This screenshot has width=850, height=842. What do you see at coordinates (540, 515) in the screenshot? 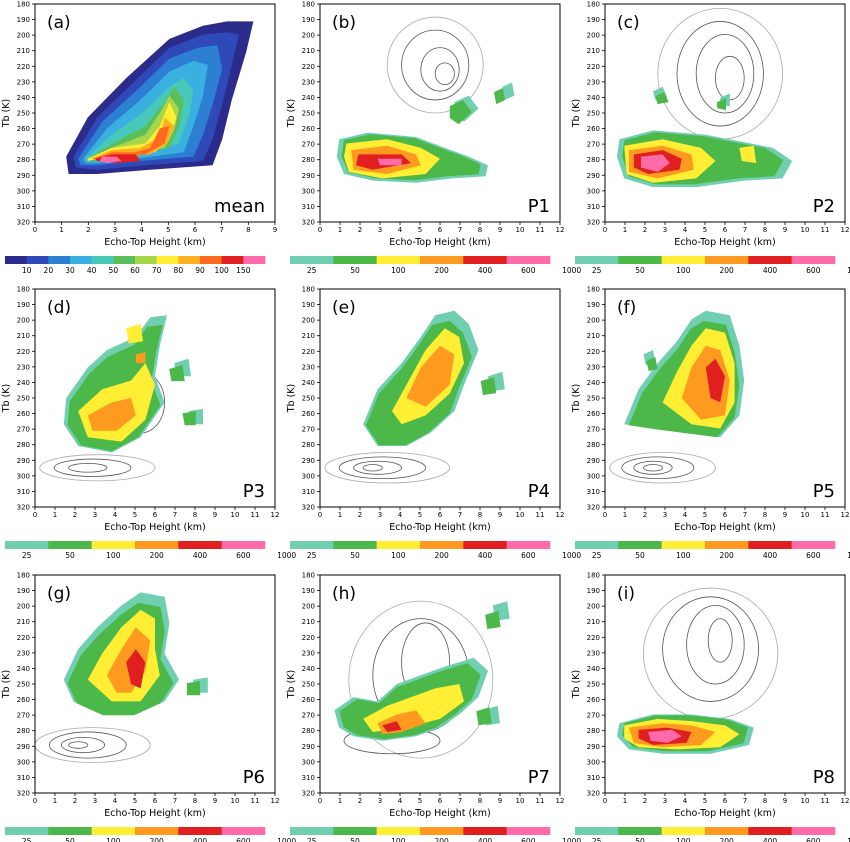
I see `x-tick-label: 11` at bounding box center [540, 515].